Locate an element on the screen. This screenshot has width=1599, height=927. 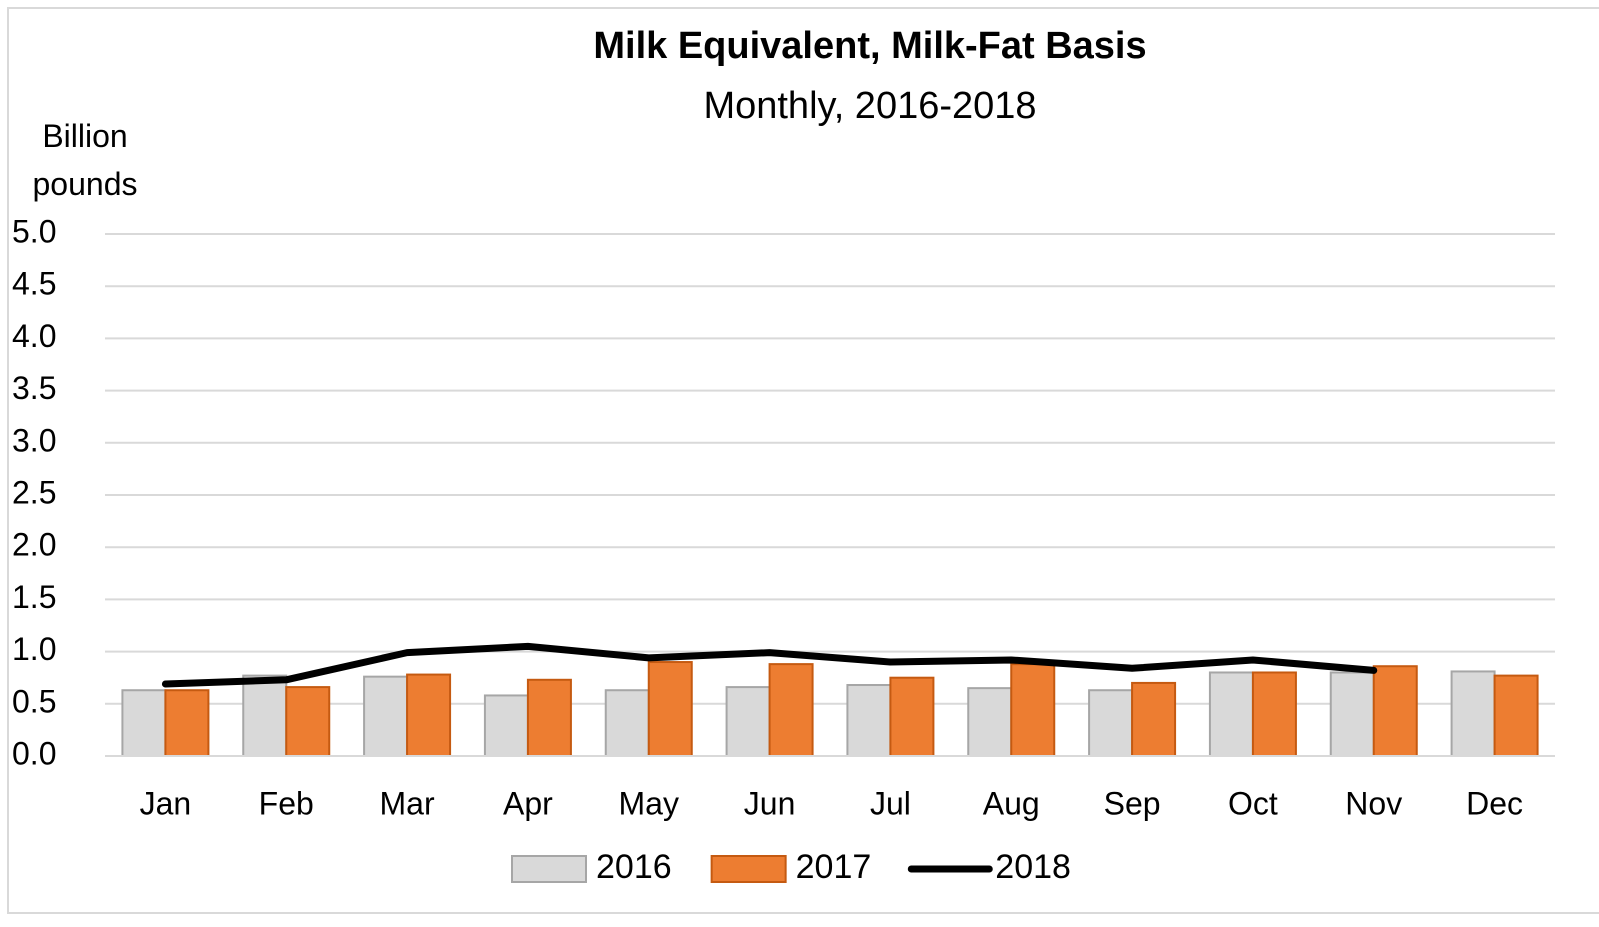
legend-label: 2017 is located at coordinates (834, 867).